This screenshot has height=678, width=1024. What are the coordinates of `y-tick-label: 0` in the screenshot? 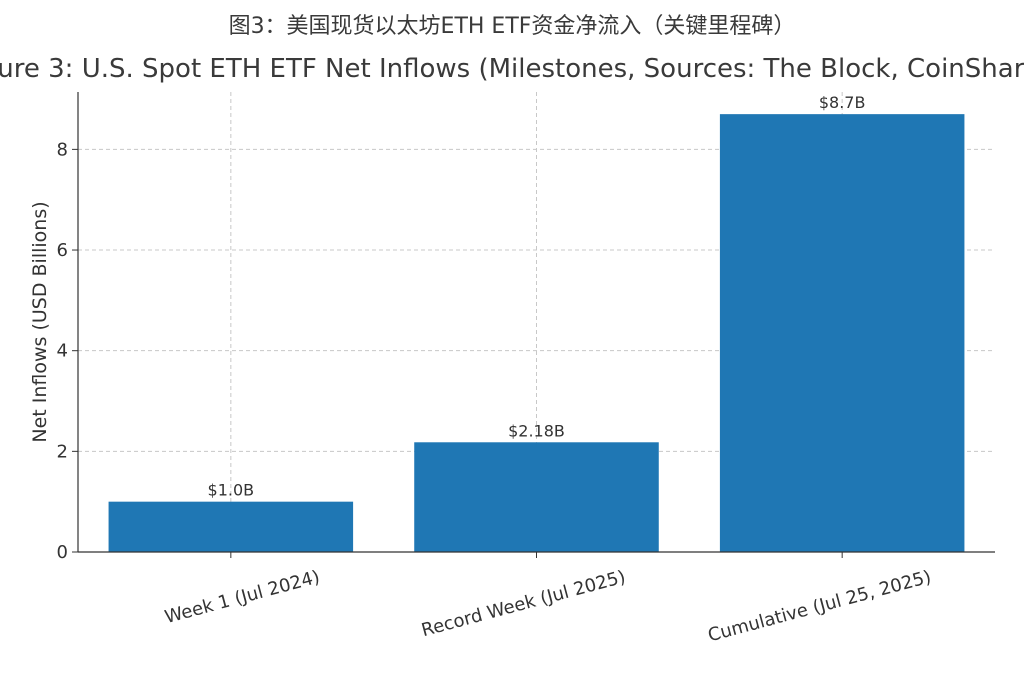 It's located at (62, 552).